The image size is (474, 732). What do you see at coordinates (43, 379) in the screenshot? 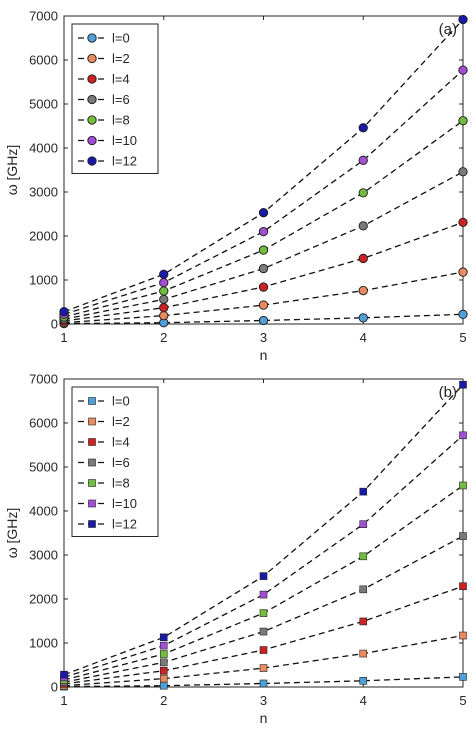
I see `y-tick-label: 7000` at bounding box center [43, 379].